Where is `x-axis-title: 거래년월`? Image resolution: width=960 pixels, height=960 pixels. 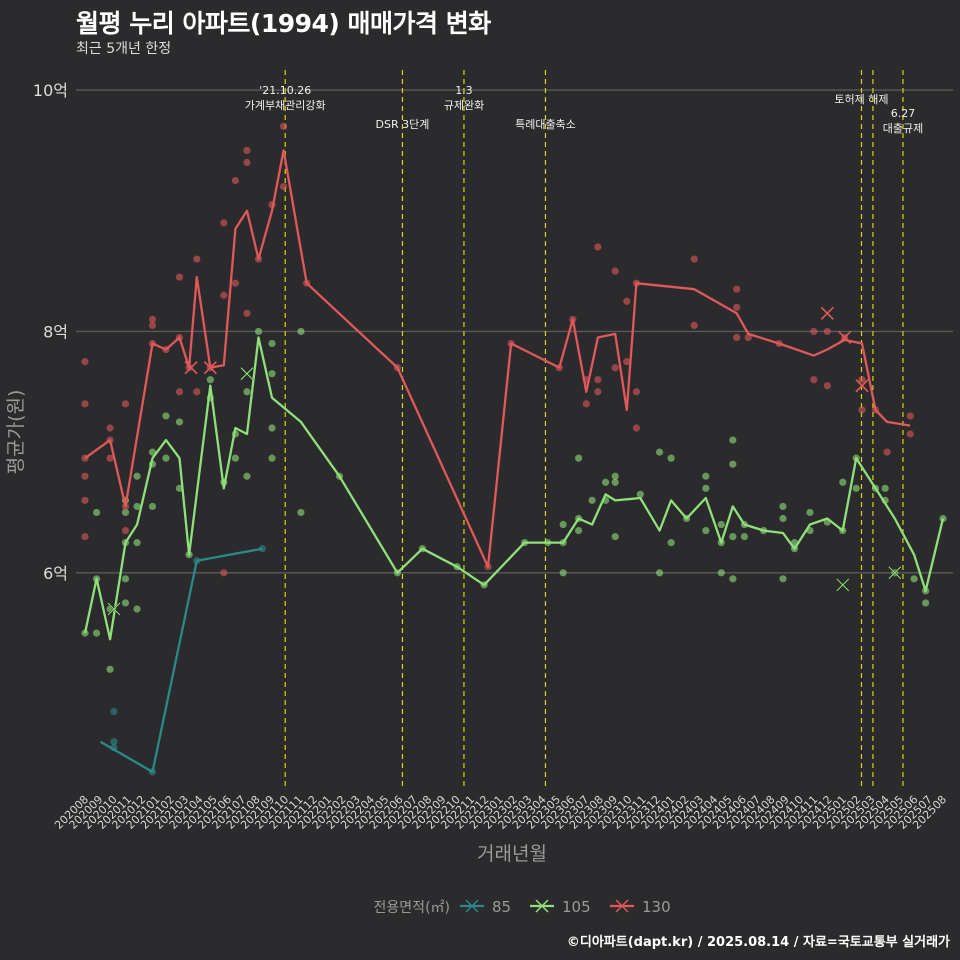
x-axis-title: 거래년월 is located at coordinates (512, 854).